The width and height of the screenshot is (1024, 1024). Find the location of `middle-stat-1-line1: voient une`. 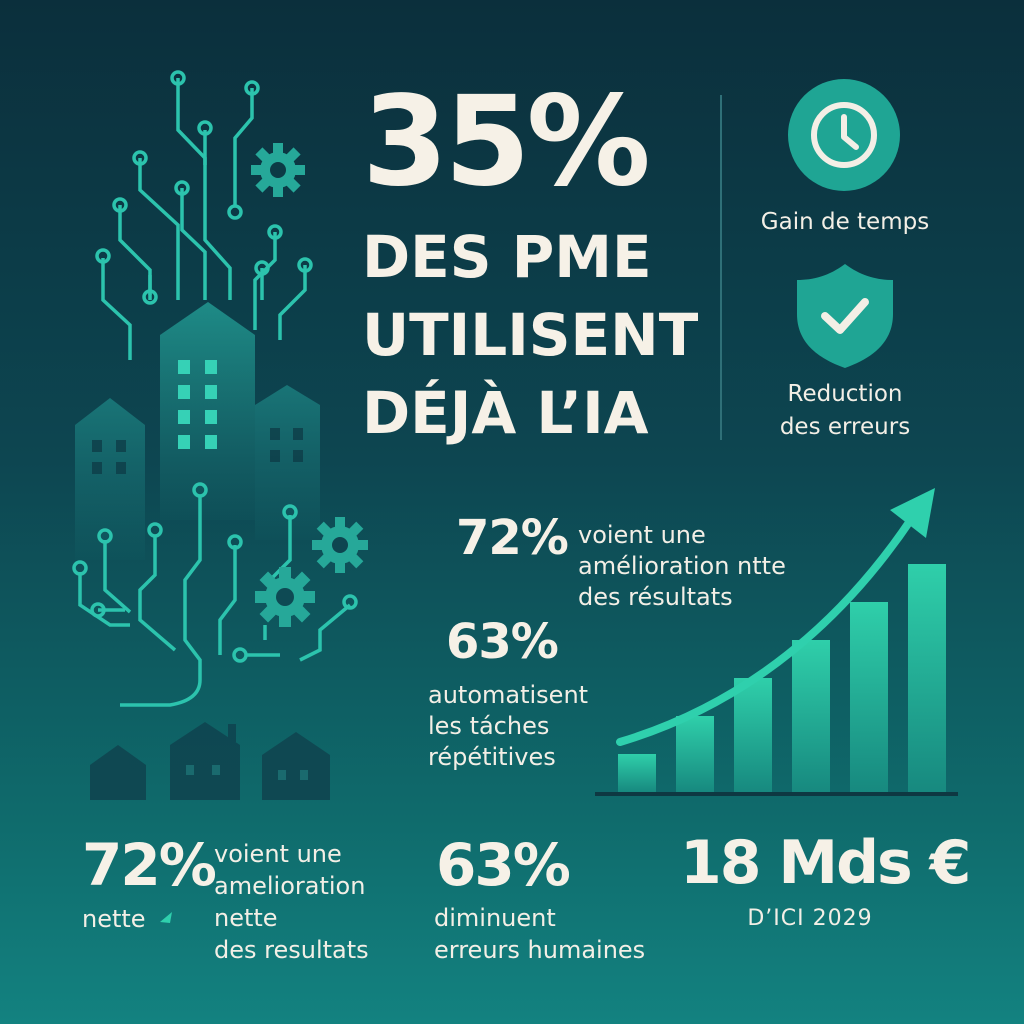

middle-stat-1-line1: voient une is located at coordinates (642, 535).